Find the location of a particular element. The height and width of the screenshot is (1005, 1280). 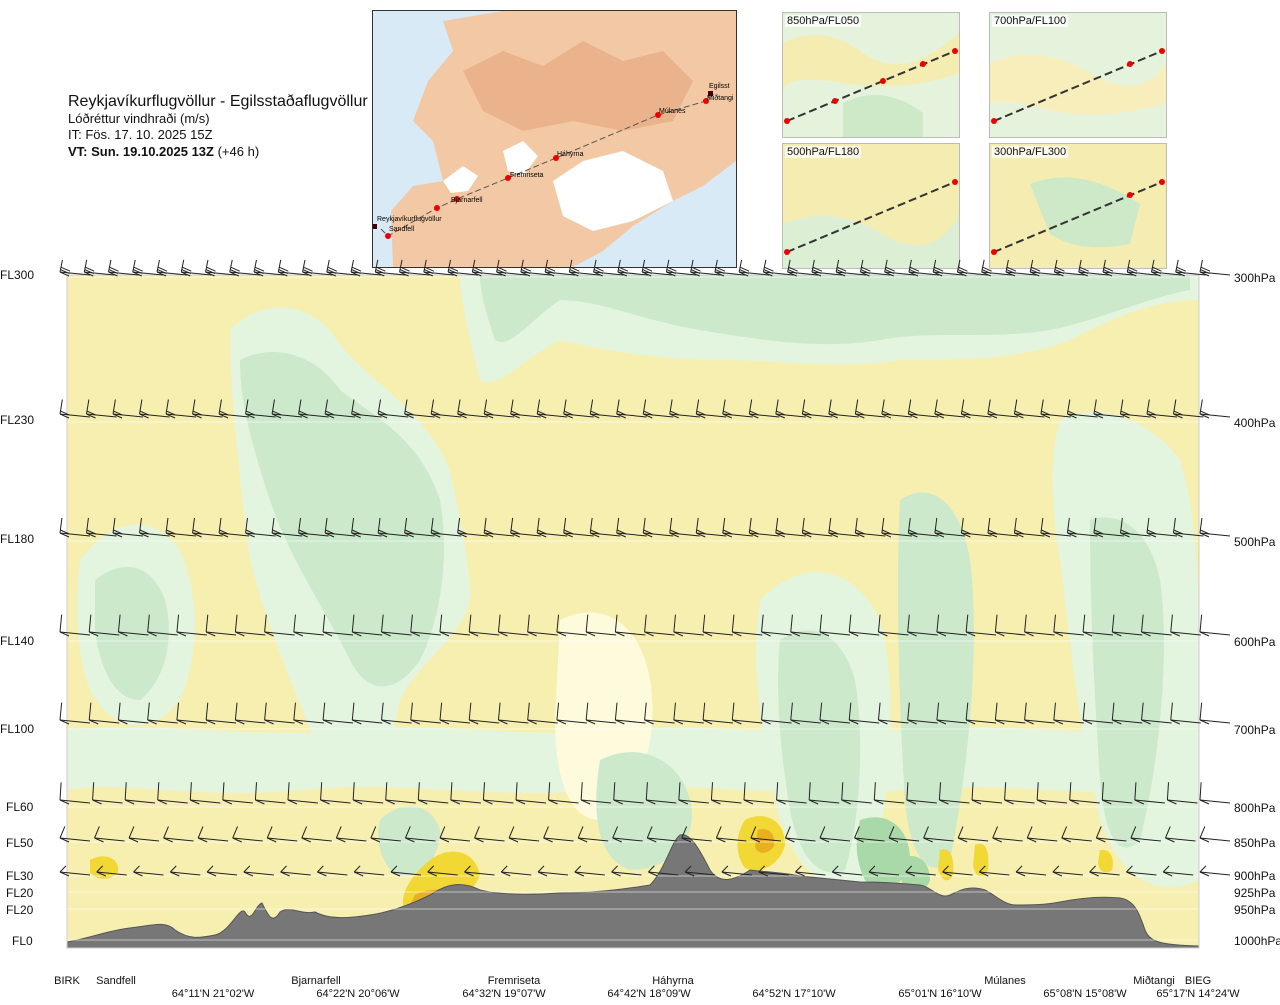

coord-3: 64°32'N 19°07'W is located at coordinates (504, 994).